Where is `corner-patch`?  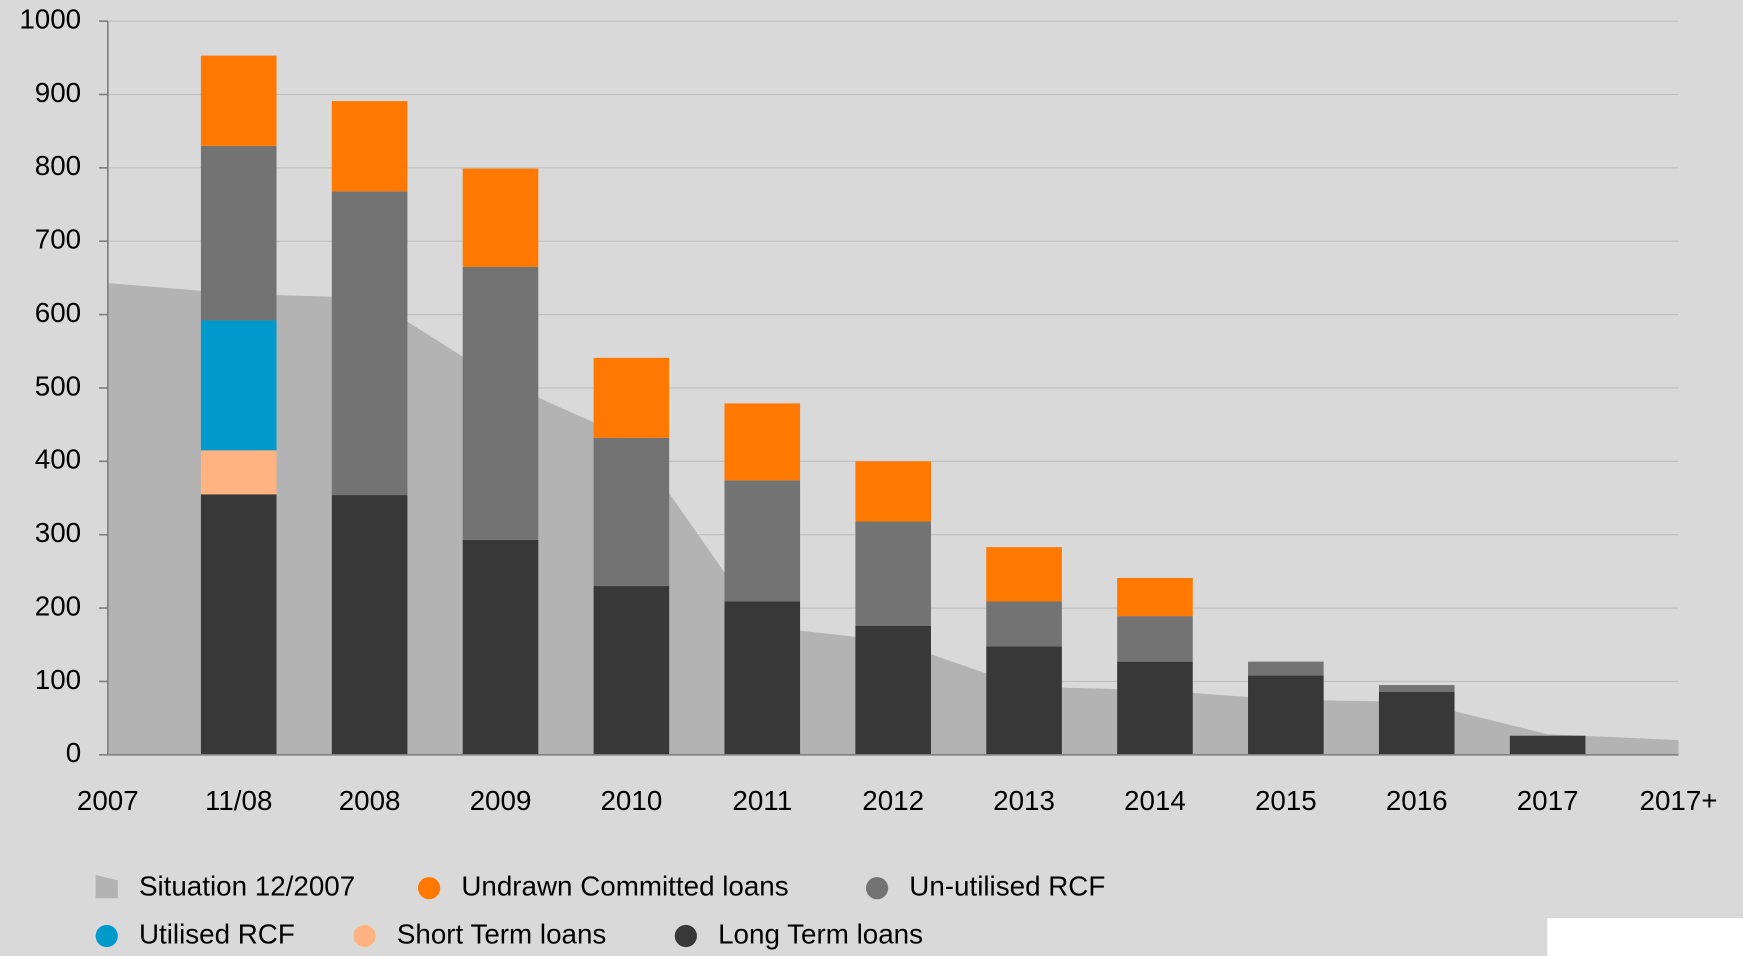
corner-patch is located at coordinates (1645, 937).